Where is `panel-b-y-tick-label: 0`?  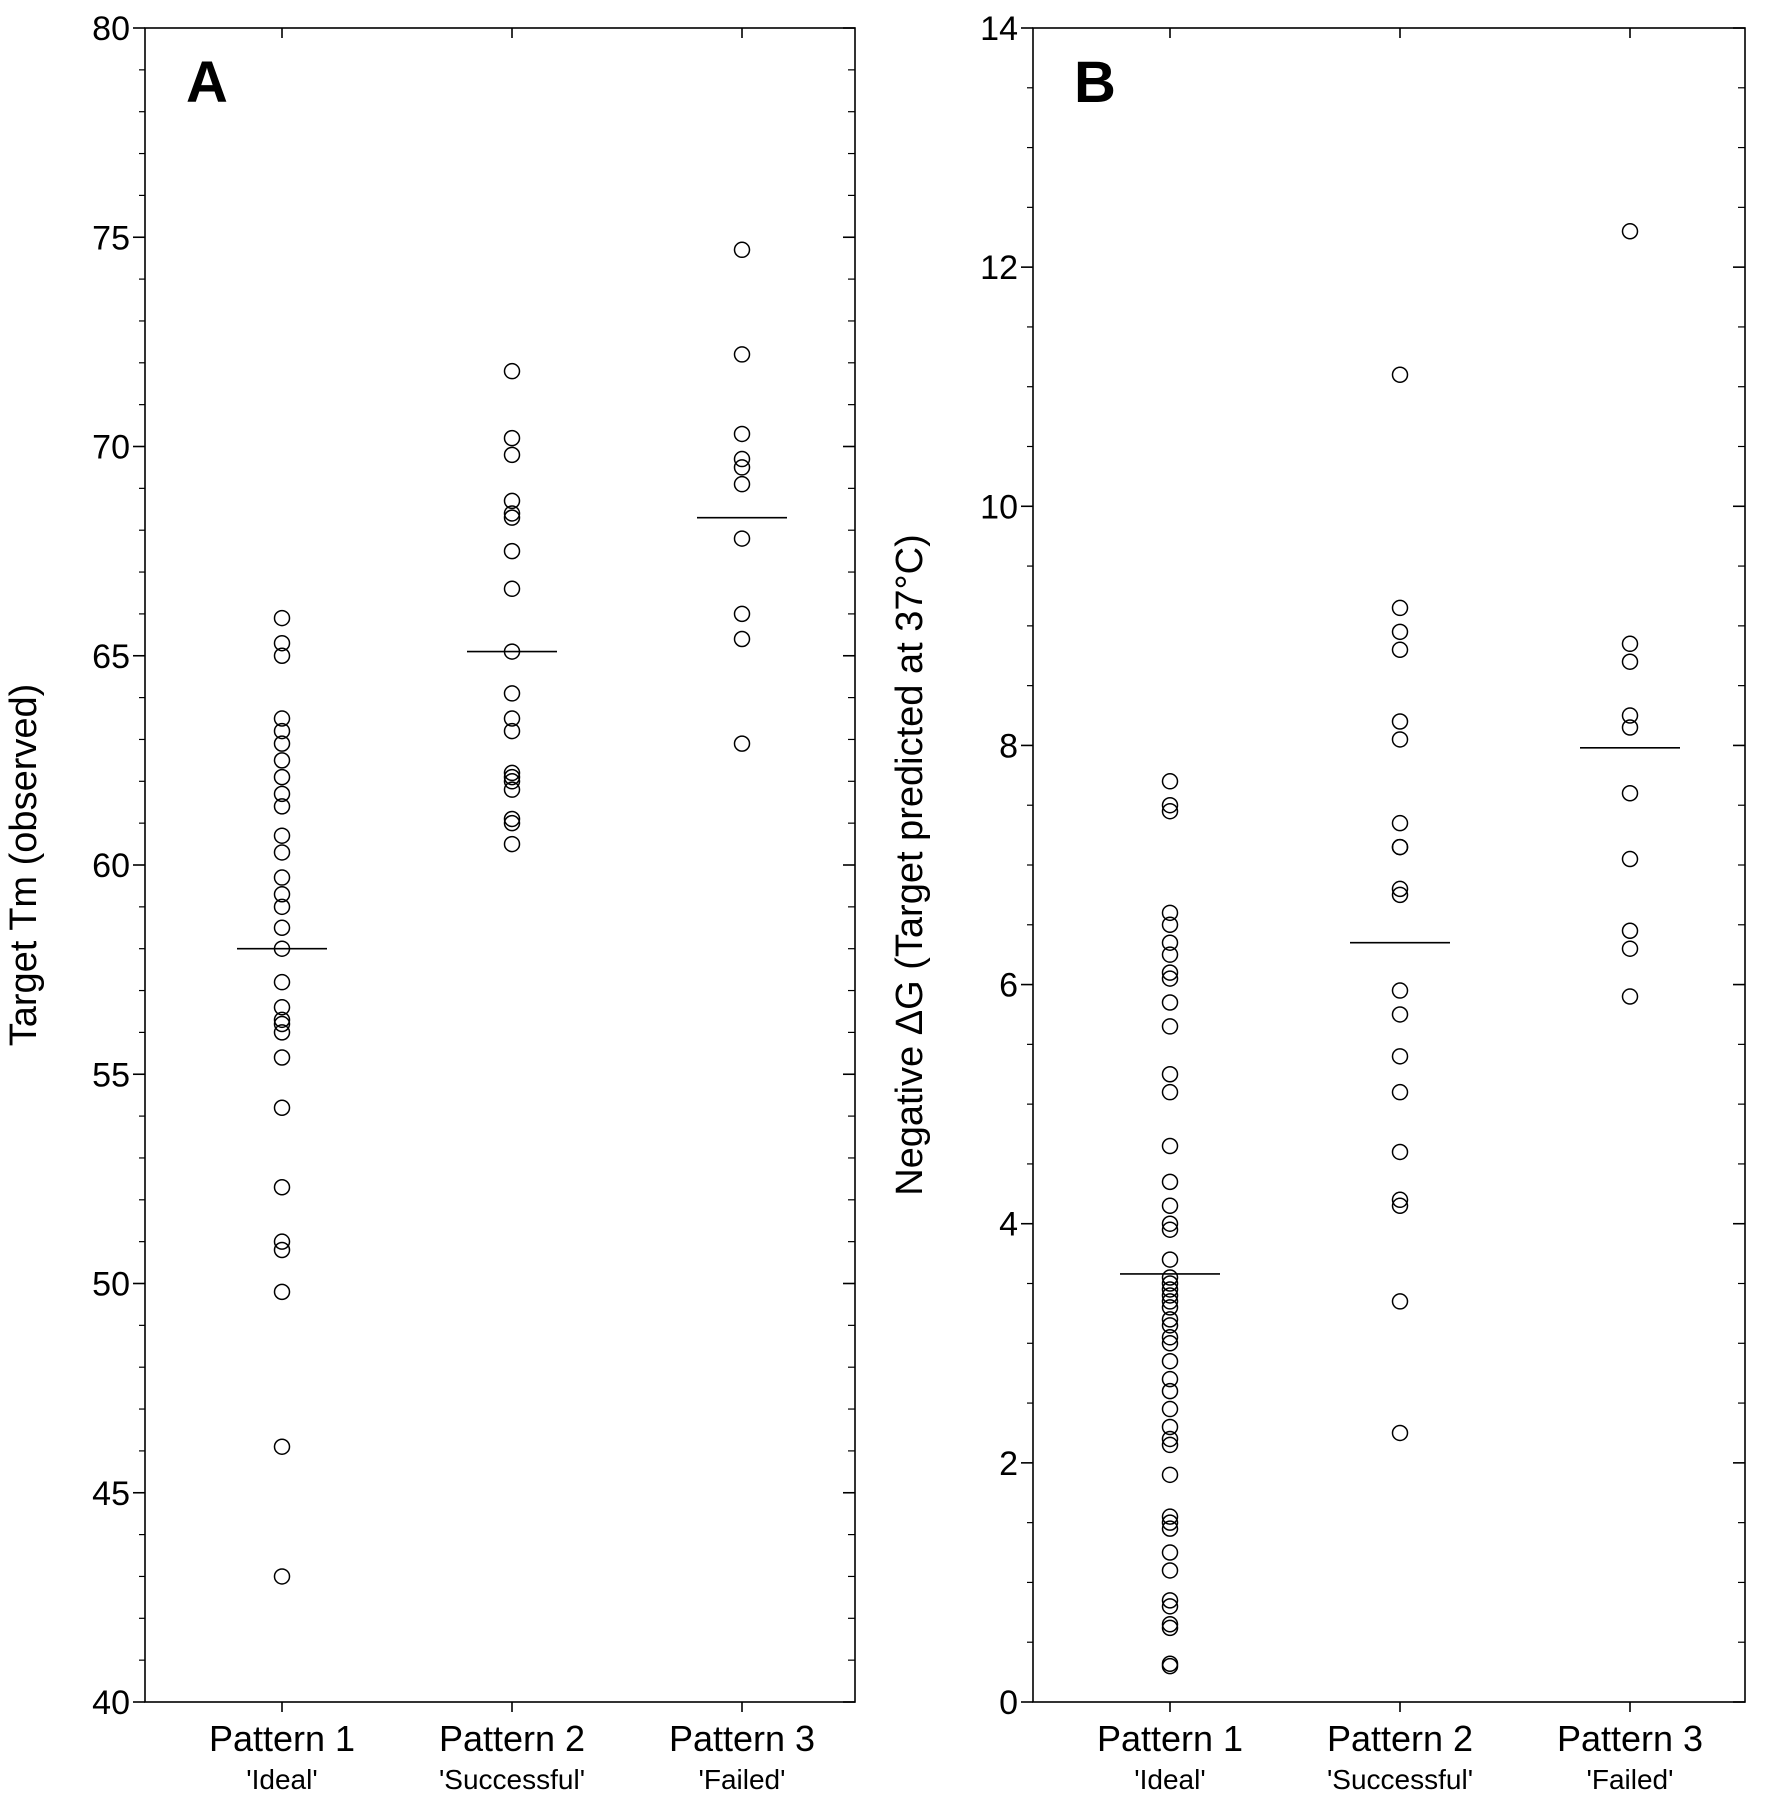
panel-b-y-tick-label: 0 is located at coordinates (1008, 1703).